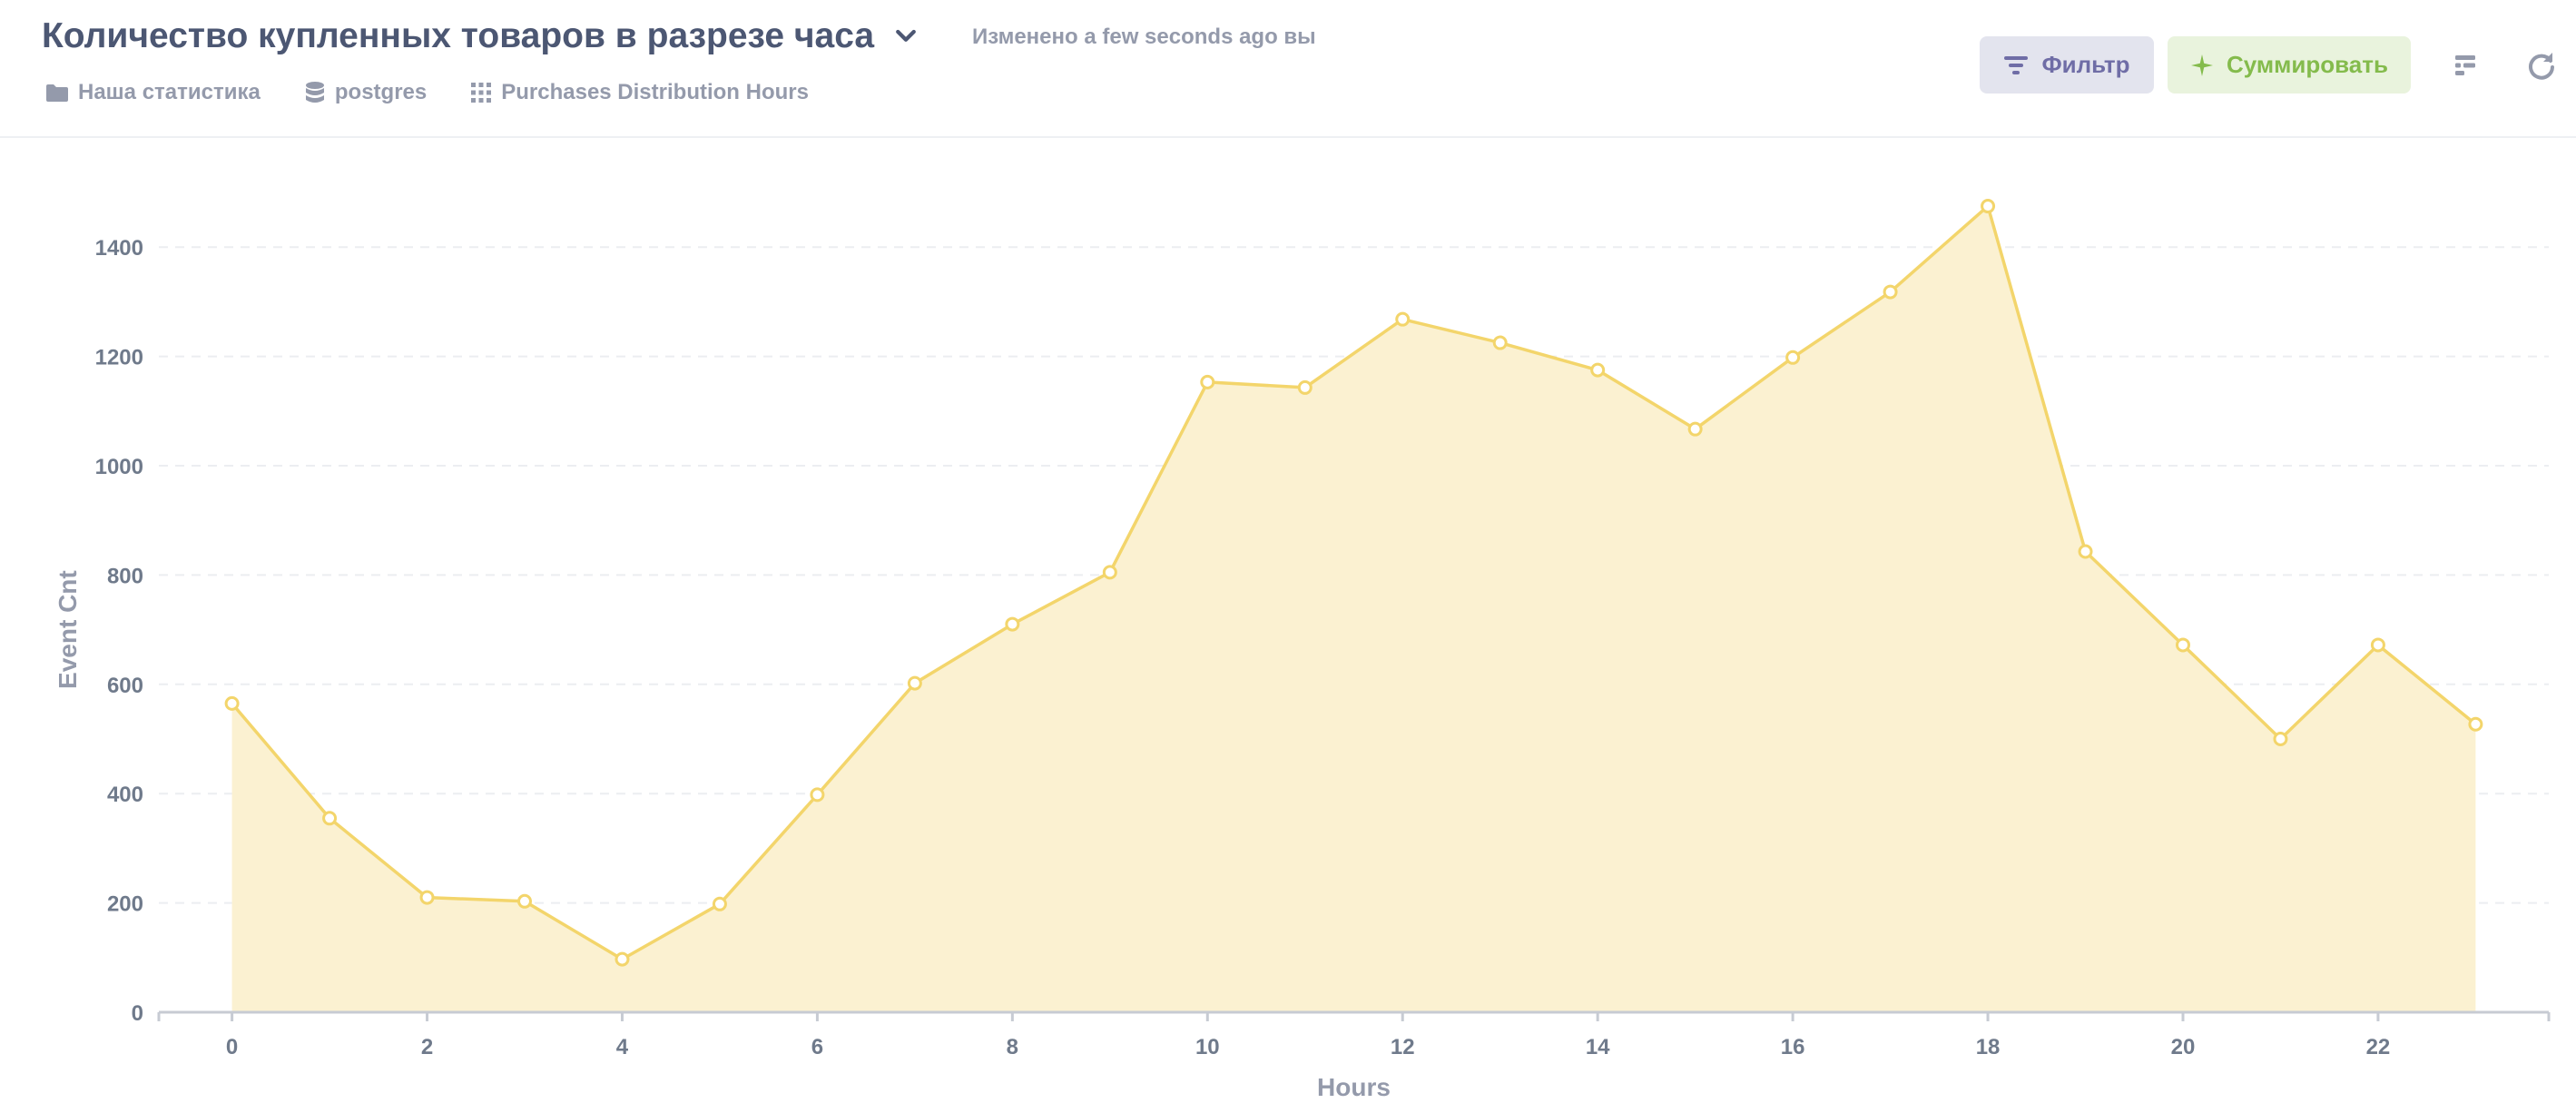  What do you see at coordinates (2202, 65) in the screenshot?
I see `sparkle-icon` at bounding box center [2202, 65].